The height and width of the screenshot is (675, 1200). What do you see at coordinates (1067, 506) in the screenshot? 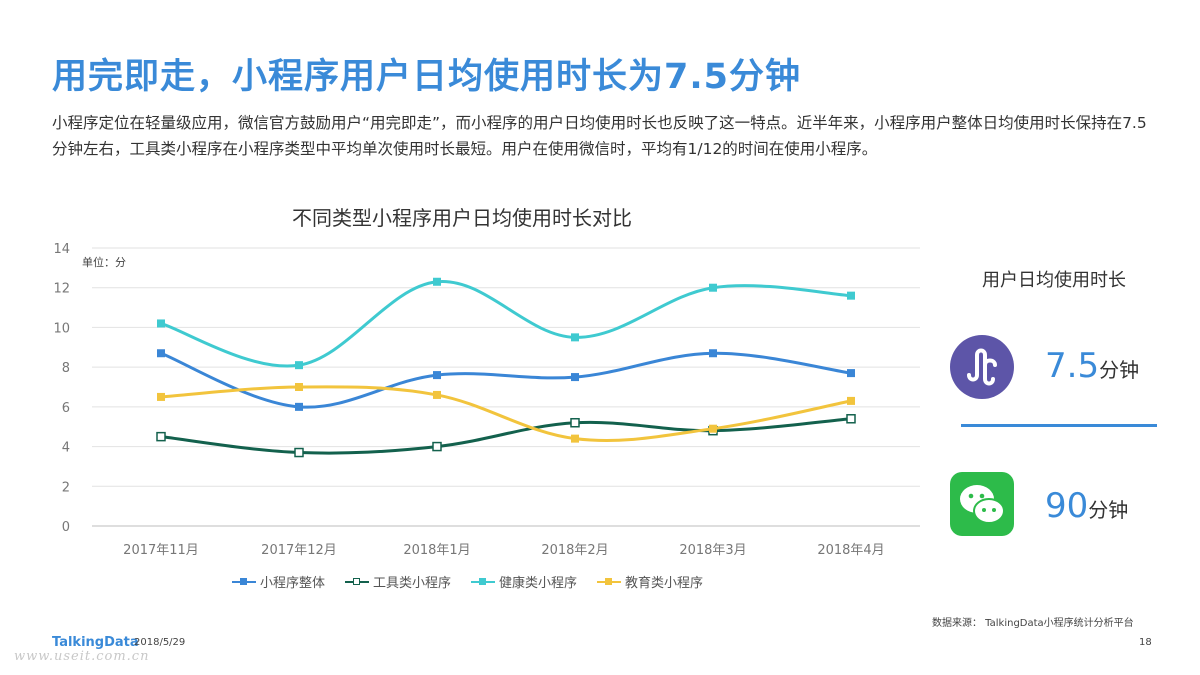
I see `wechat-duration-value: 90` at bounding box center [1067, 506].